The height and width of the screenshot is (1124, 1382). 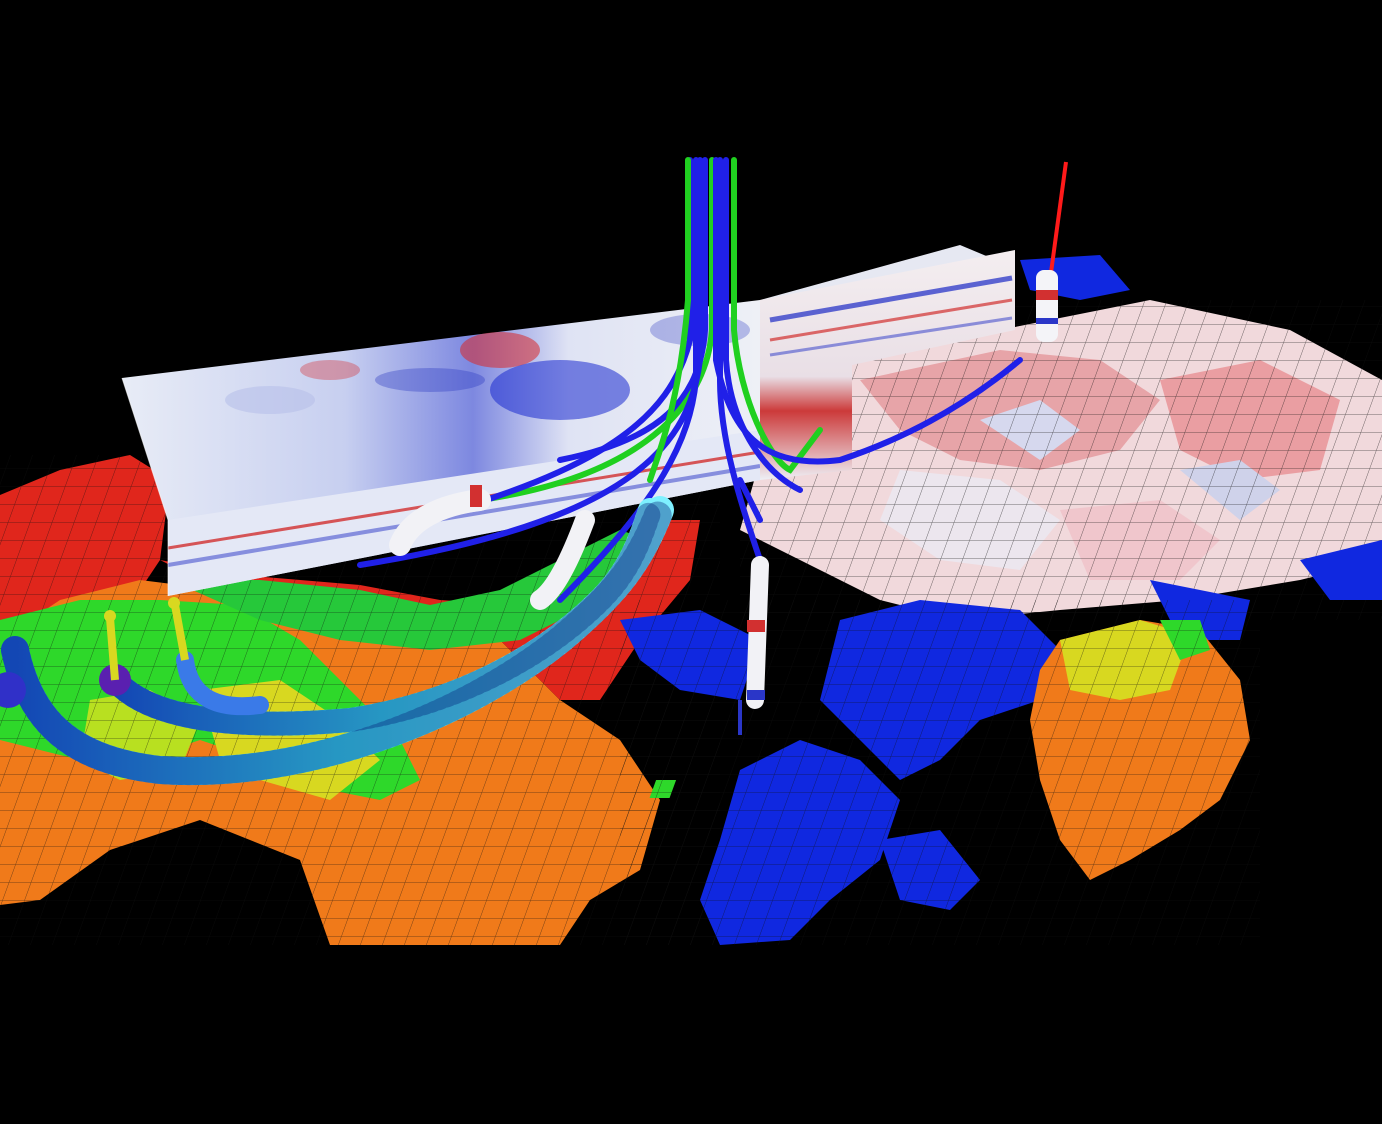 What do you see at coordinates (887, 365) in the screenshot?
I see `seismic-cube-side-face` at bounding box center [887, 365].